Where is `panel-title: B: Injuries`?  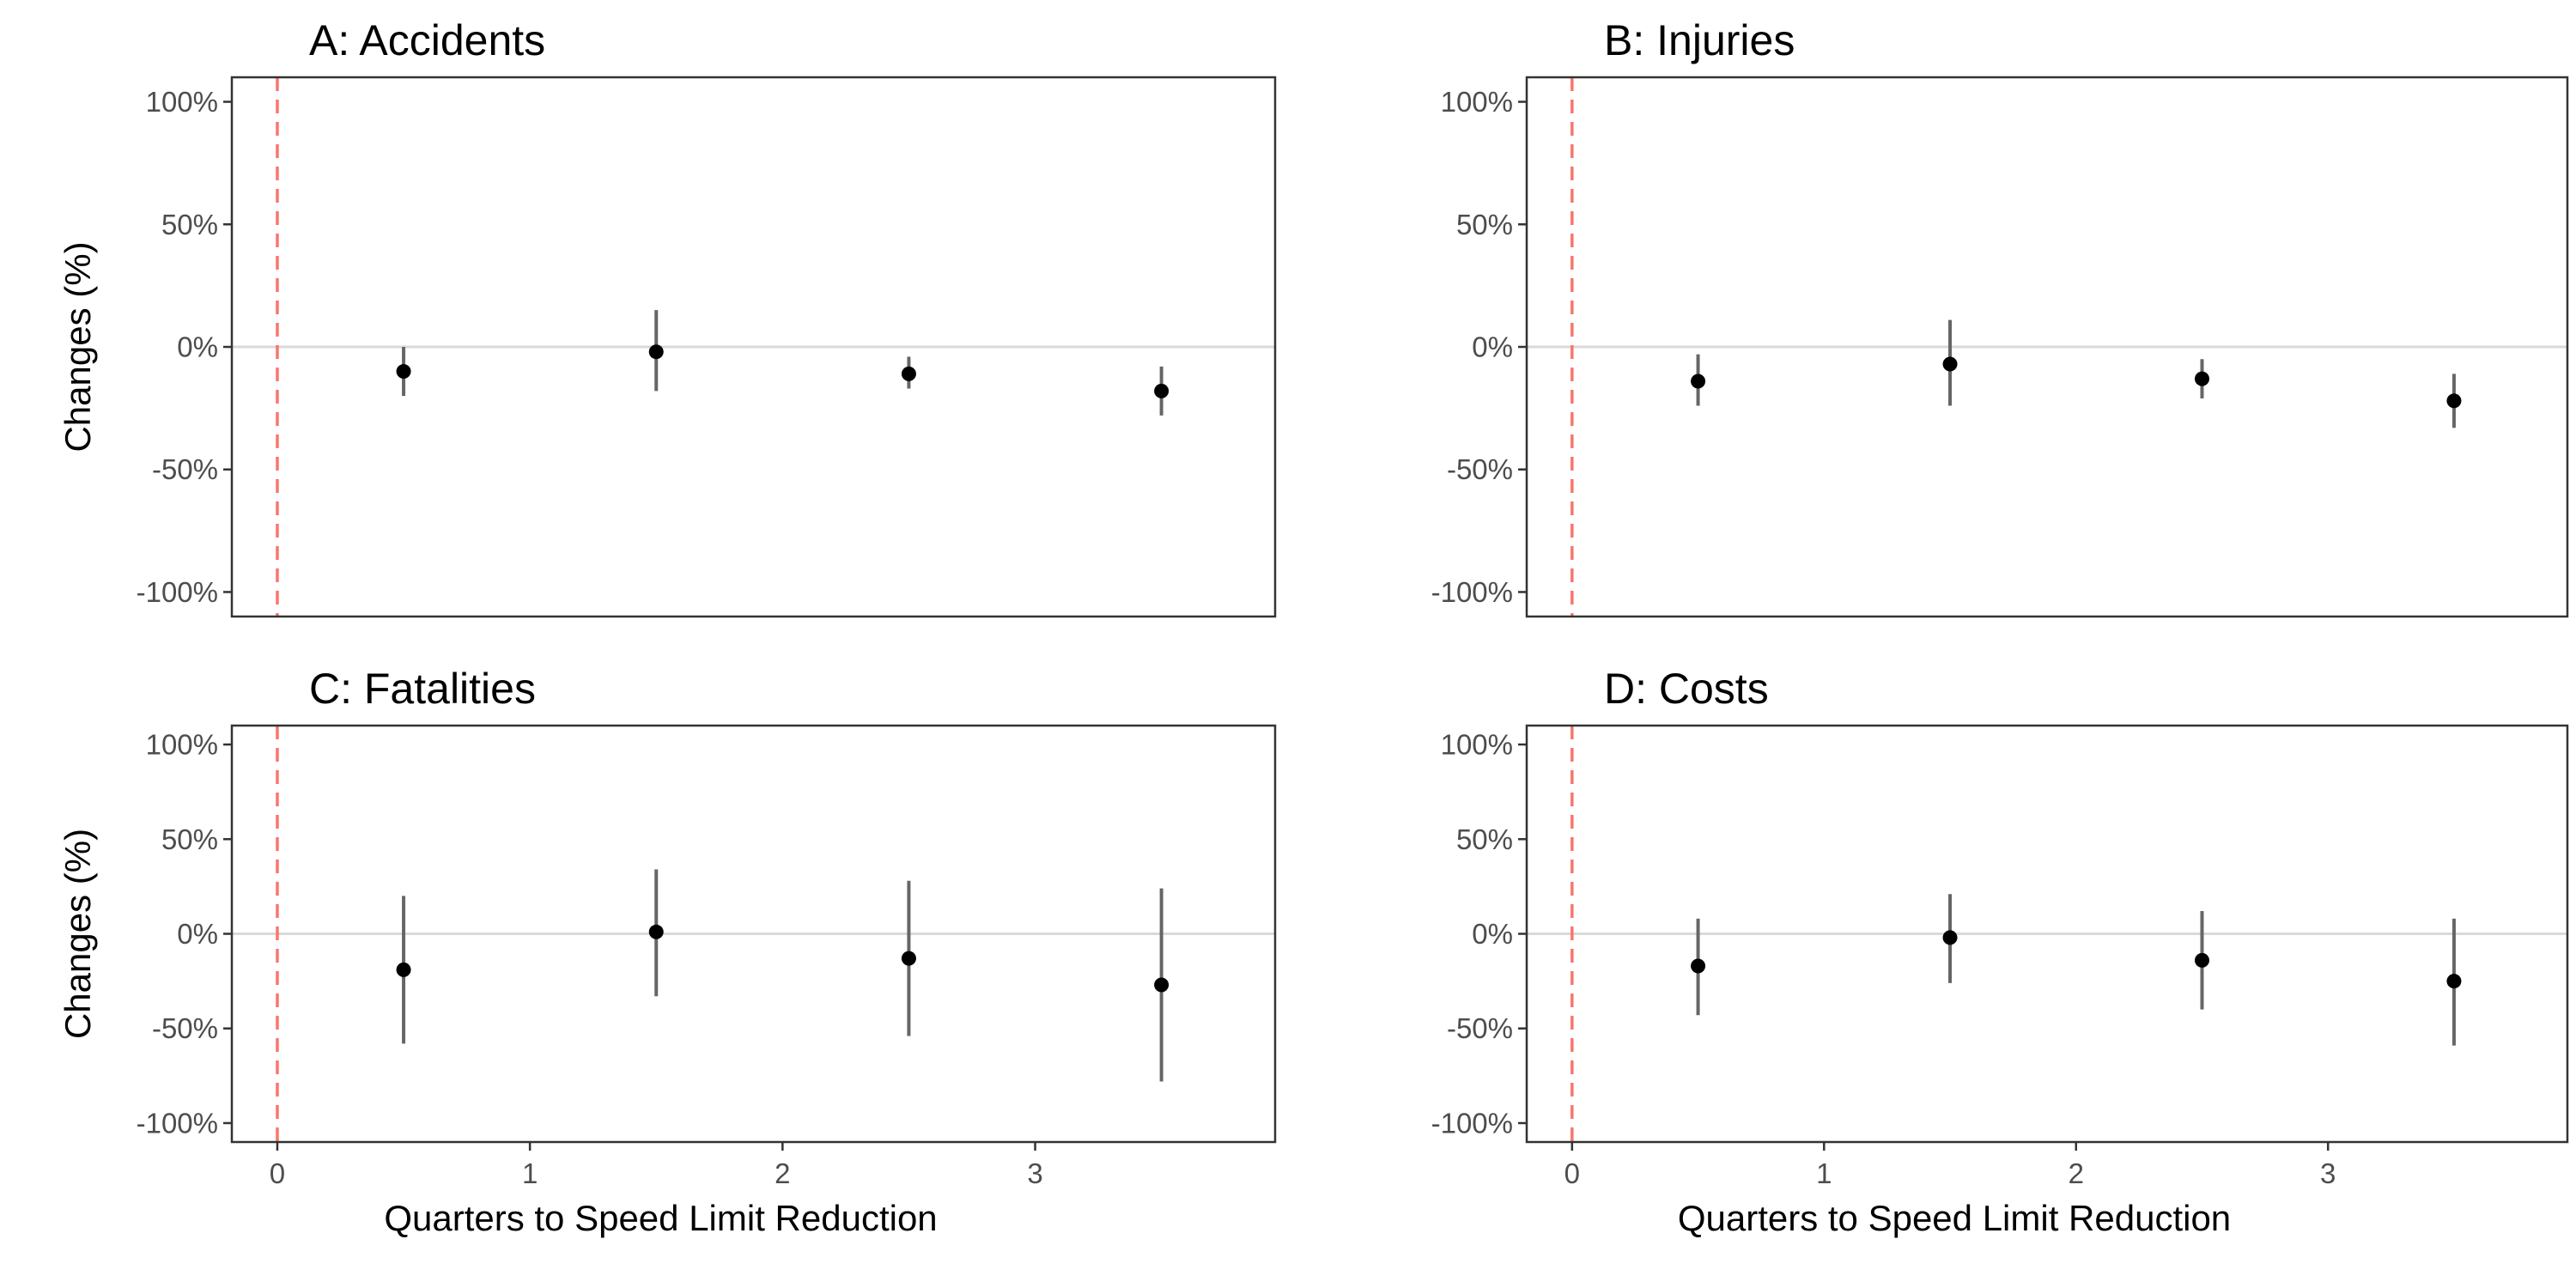
panel-title: B: Injuries is located at coordinates (1700, 40).